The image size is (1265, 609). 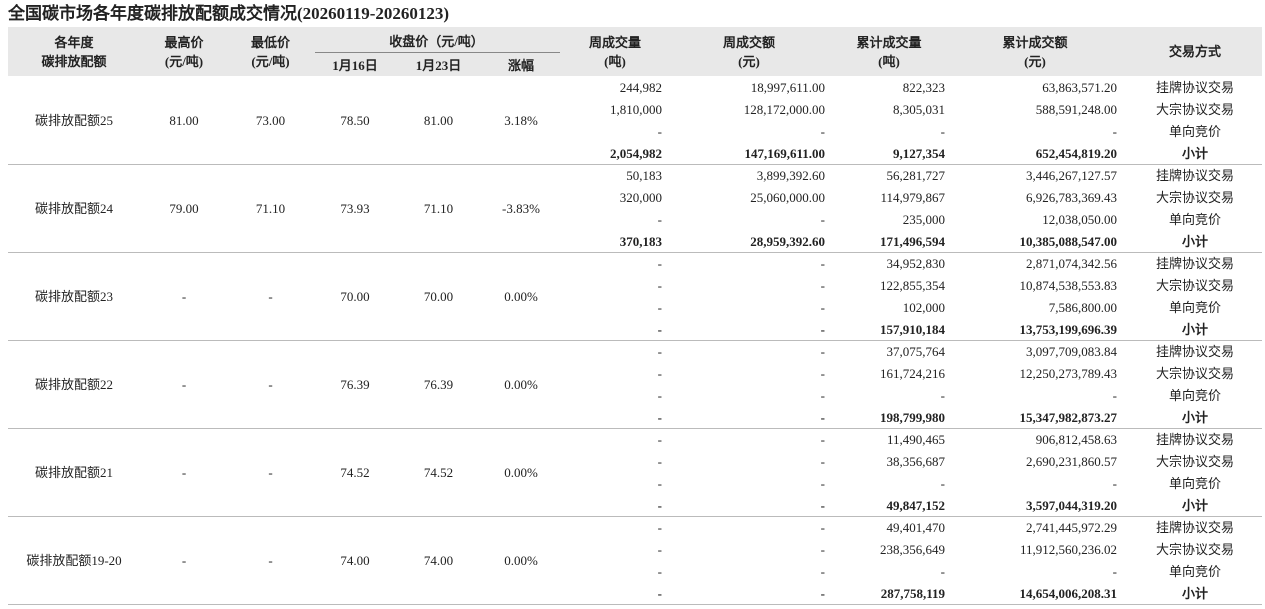 I want to click on header-cell: (元/吨), so click(x=270, y=61).